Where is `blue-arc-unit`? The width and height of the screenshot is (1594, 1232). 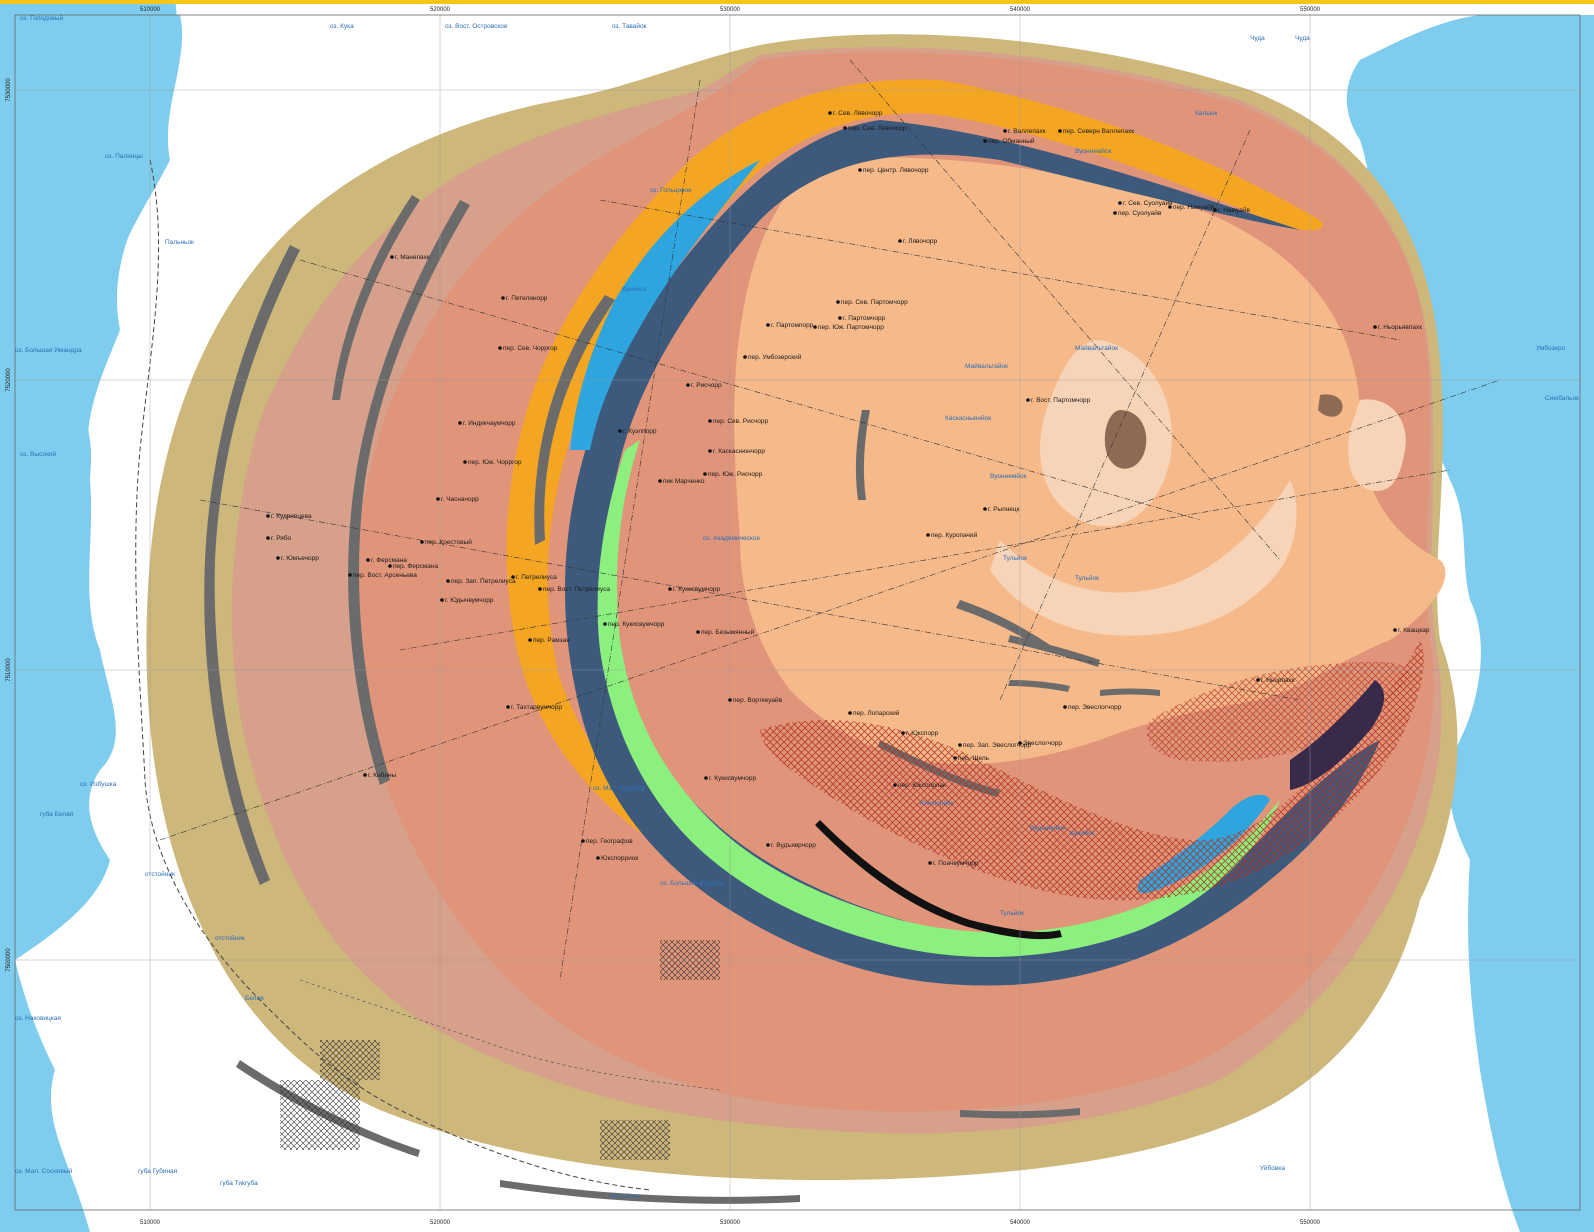
blue-arc-unit is located at coordinates (665, 305).